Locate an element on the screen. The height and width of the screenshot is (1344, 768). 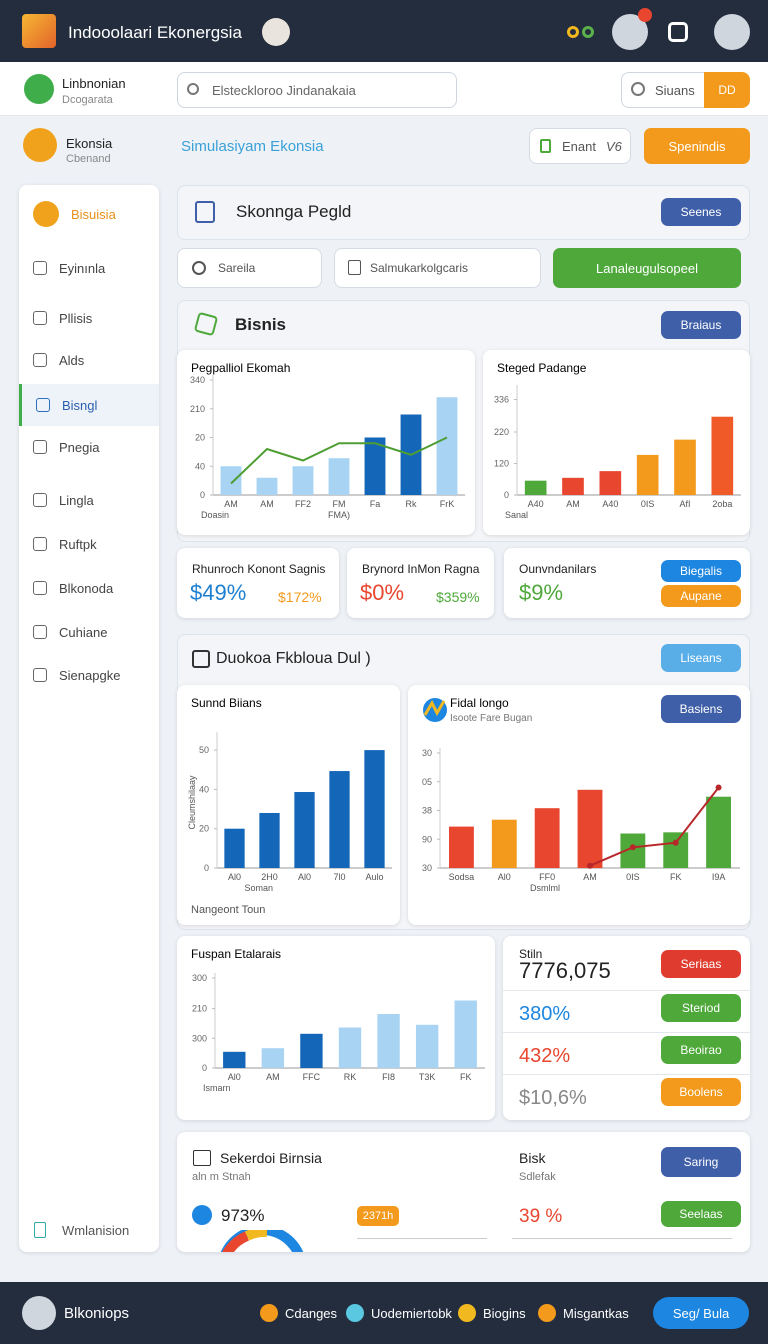
sidebar-item-label: Bisngl is located at coordinates (80, 405).